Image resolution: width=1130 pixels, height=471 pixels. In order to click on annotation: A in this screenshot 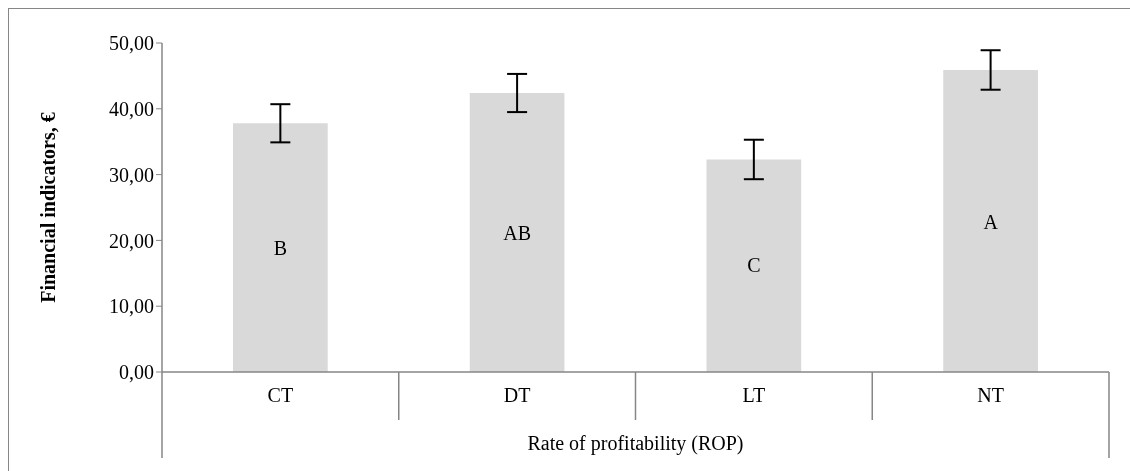, I will do `click(991, 221)`.